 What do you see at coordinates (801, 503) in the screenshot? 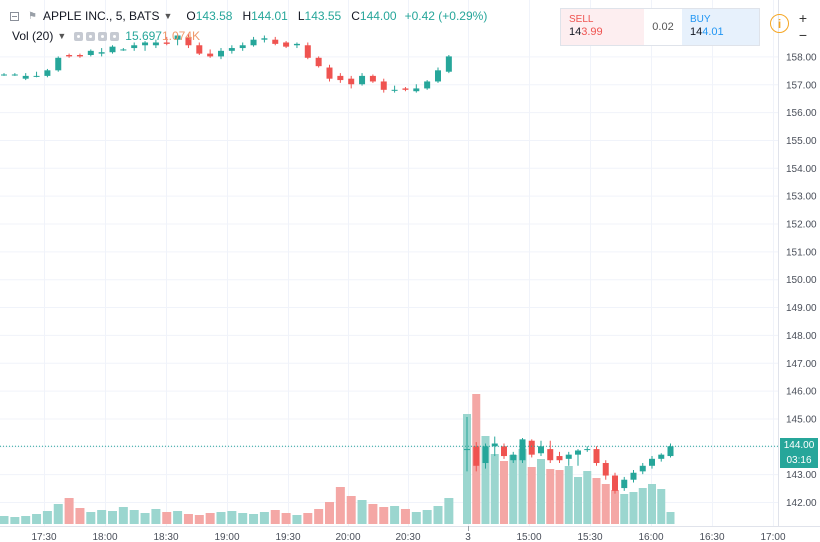
I see `price-tick-label: 142.00` at bounding box center [801, 503].